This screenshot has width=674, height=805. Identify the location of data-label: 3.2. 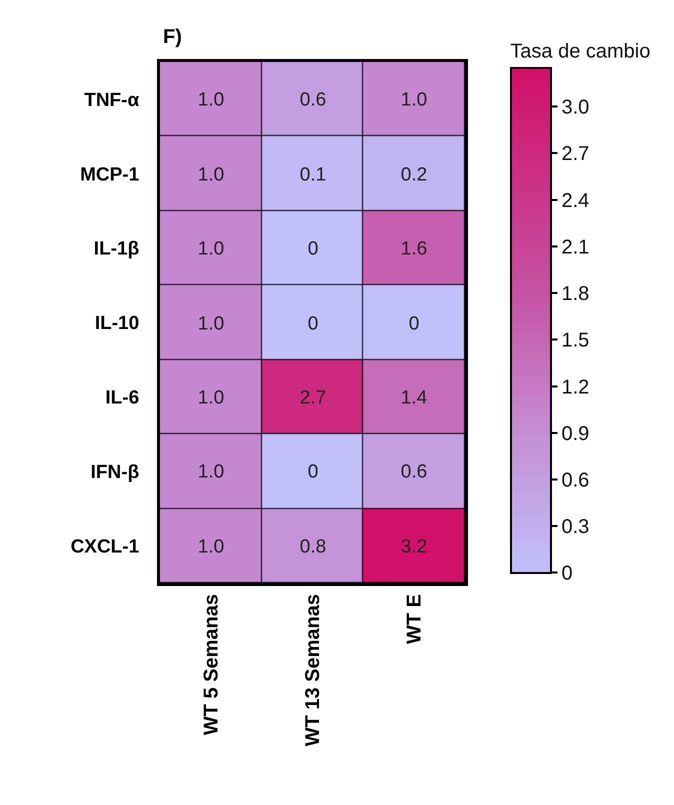
(414, 547).